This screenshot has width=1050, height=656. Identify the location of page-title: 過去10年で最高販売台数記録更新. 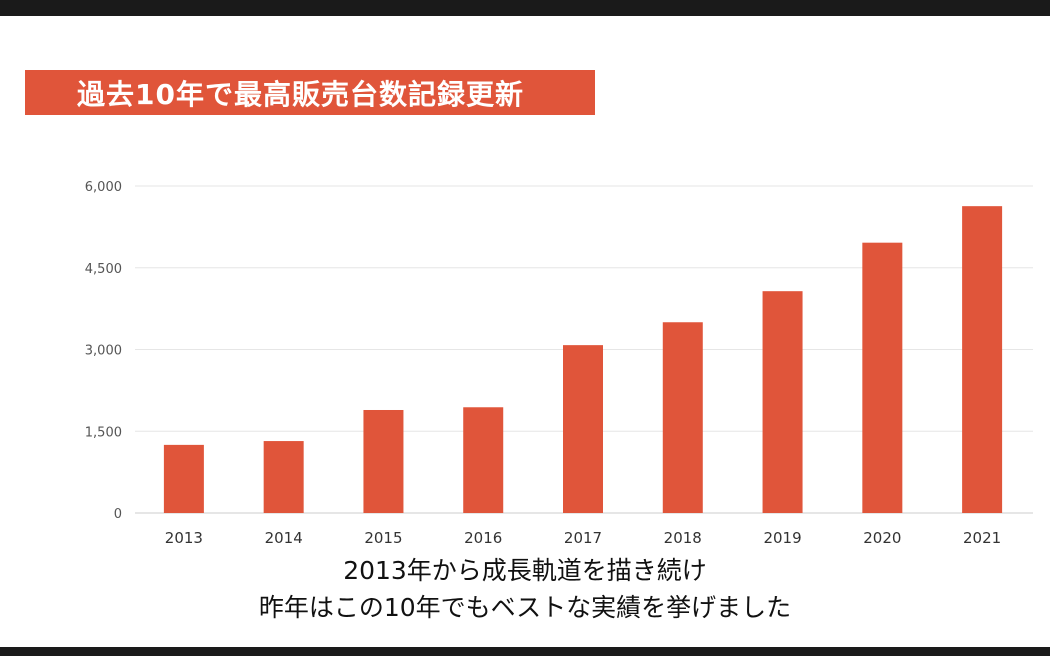
(300, 94).